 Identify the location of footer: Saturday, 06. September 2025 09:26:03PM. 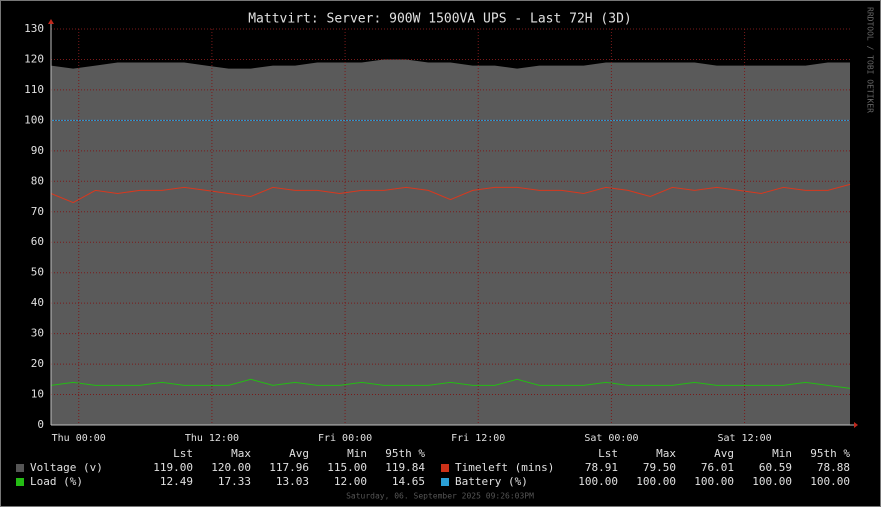
(440, 496).